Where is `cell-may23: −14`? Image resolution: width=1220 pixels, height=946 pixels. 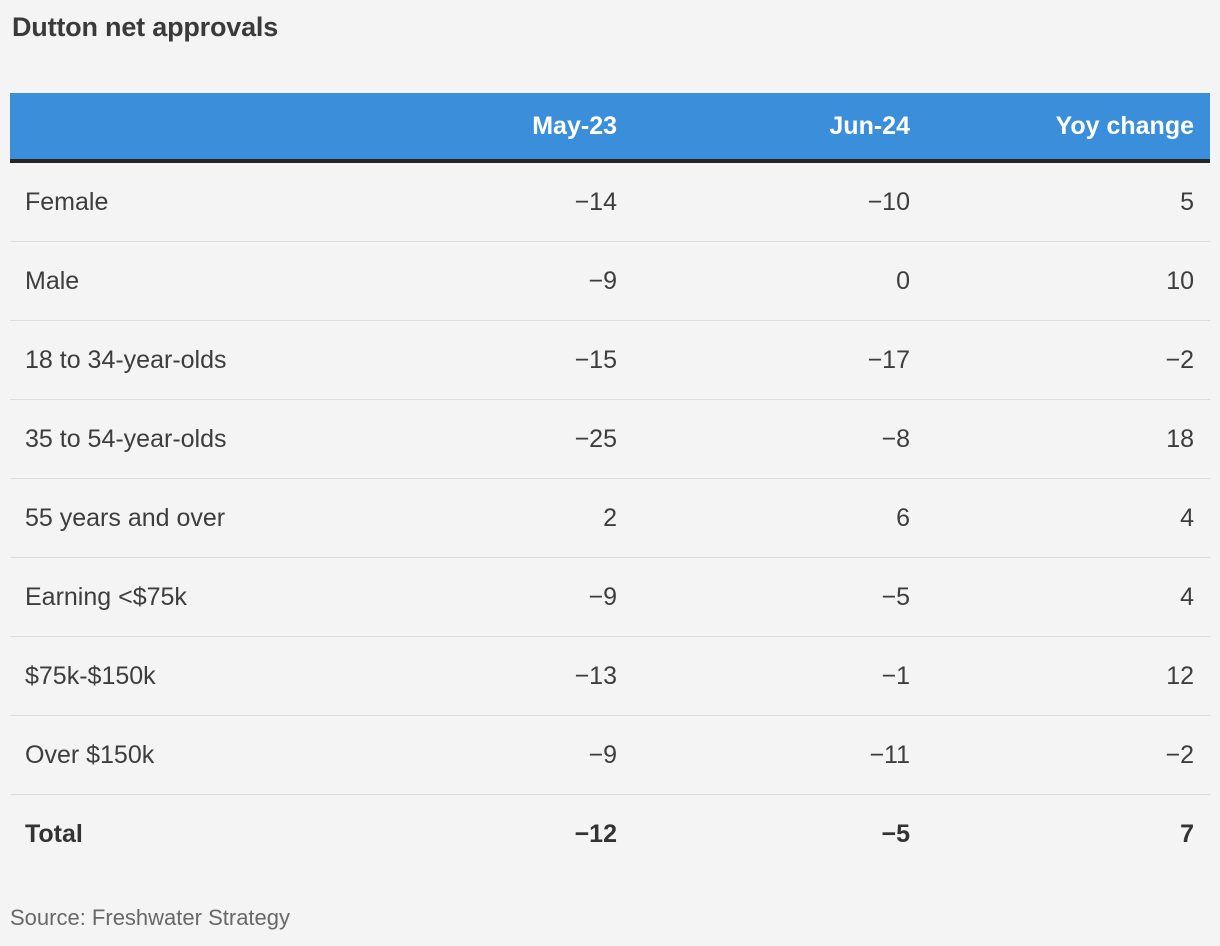 cell-may23: −14 is located at coordinates (544, 201).